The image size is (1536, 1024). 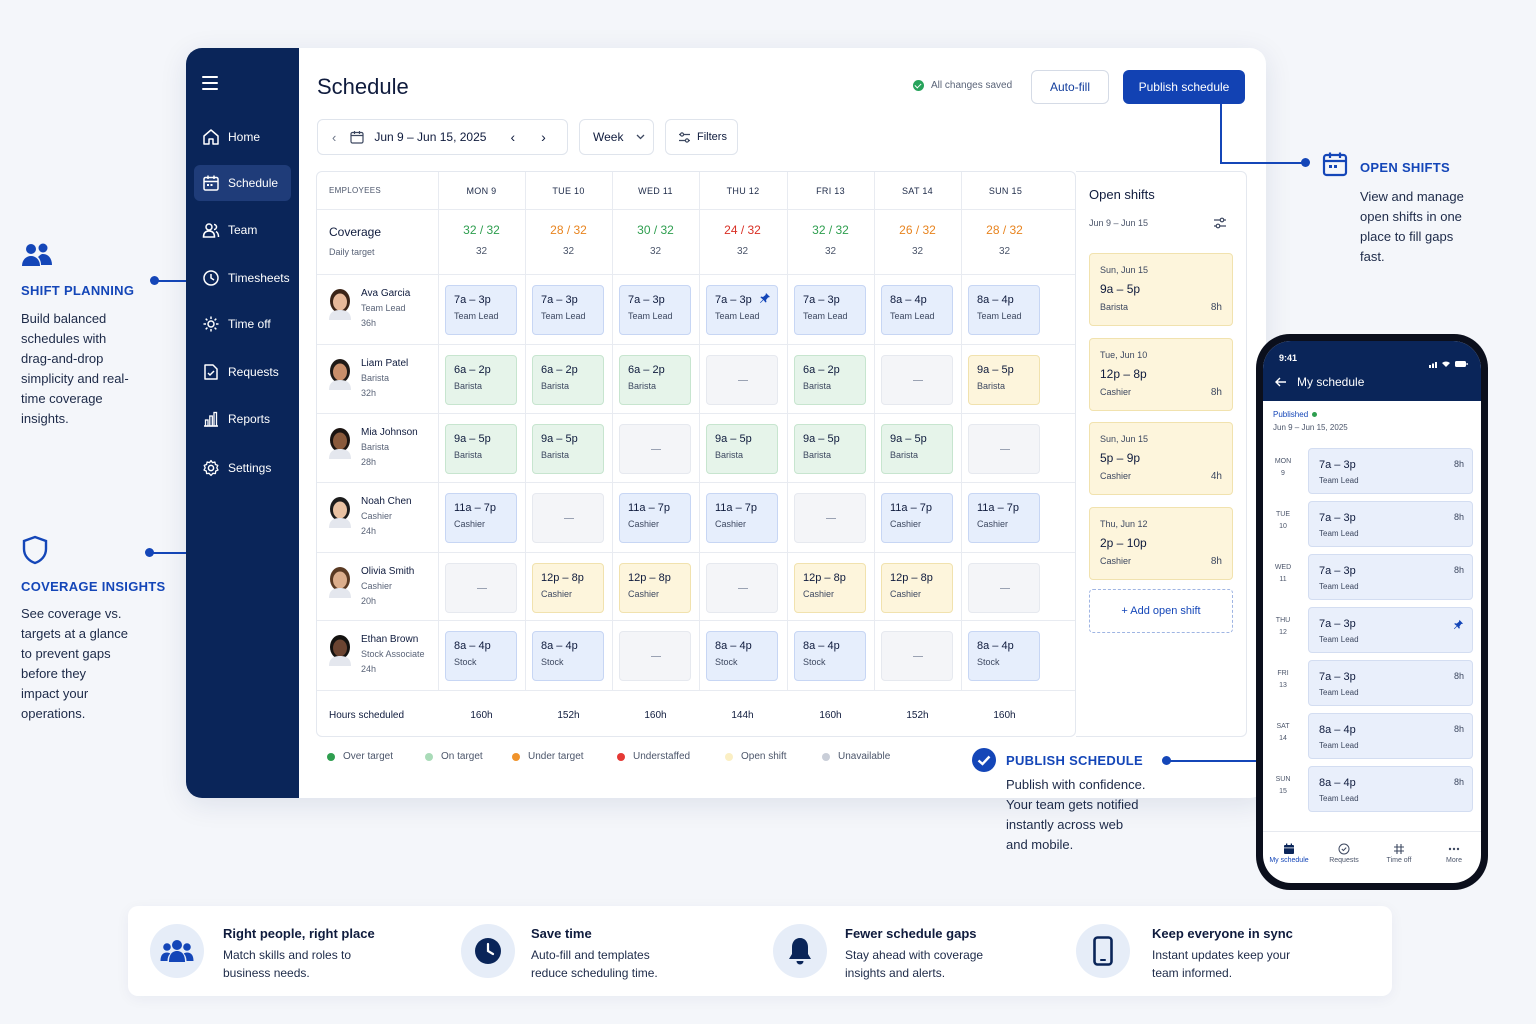 What do you see at coordinates (513, 137) in the screenshot?
I see `previous-week-icon: ‹` at bounding box center [513, 137].